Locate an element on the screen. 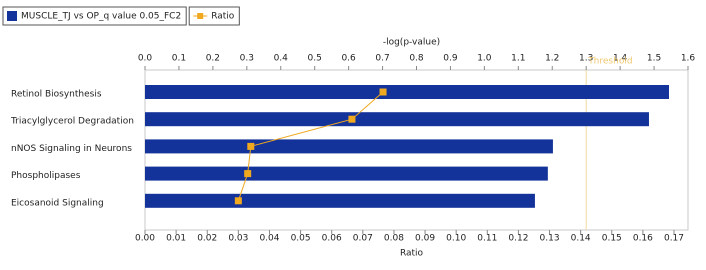 The width and height of the screenshot is (706, 270). x2-tick-label: 0.09 is located at coordinates (425, 239).